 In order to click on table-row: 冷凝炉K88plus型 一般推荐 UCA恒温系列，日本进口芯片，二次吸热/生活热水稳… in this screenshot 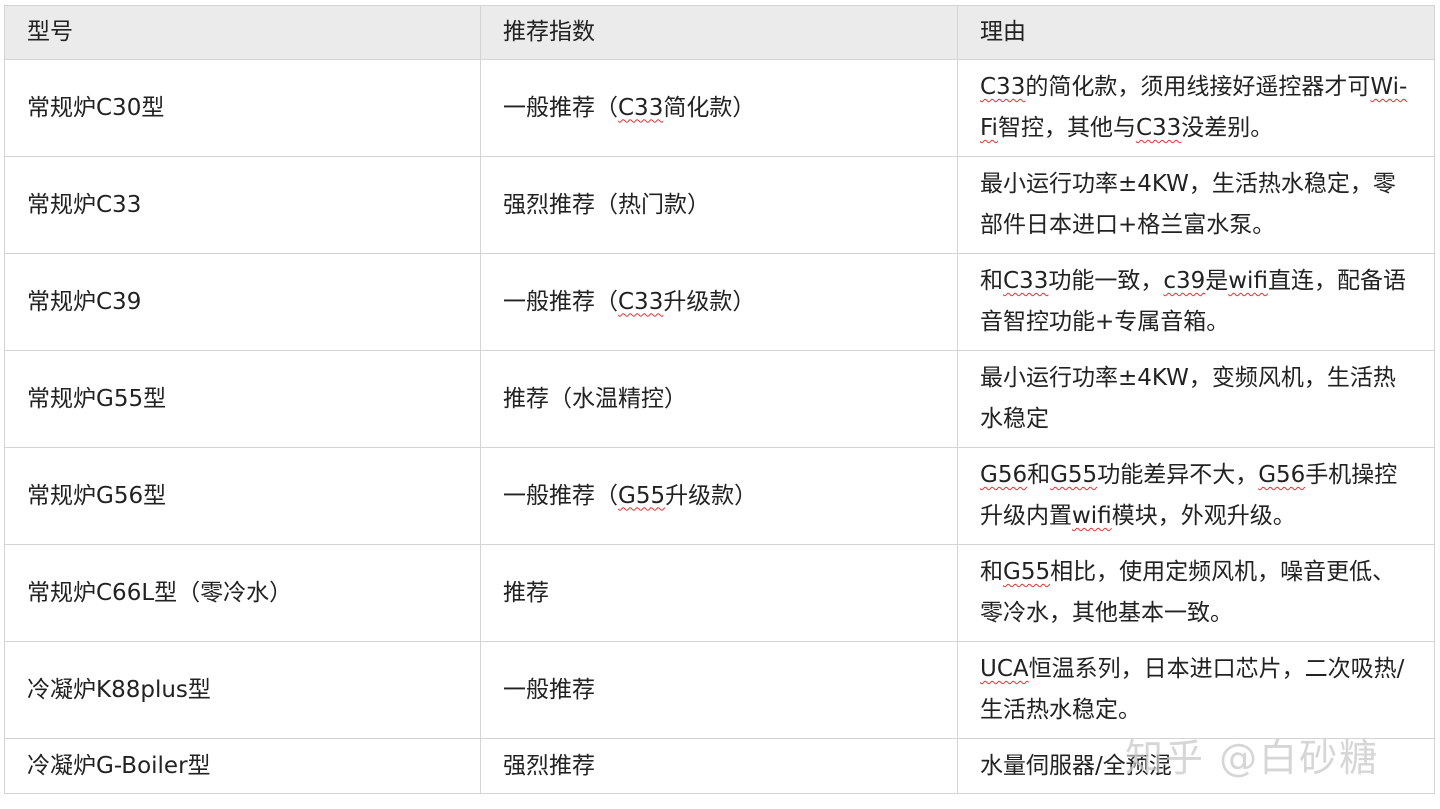, I will do `click(719, 690)`.